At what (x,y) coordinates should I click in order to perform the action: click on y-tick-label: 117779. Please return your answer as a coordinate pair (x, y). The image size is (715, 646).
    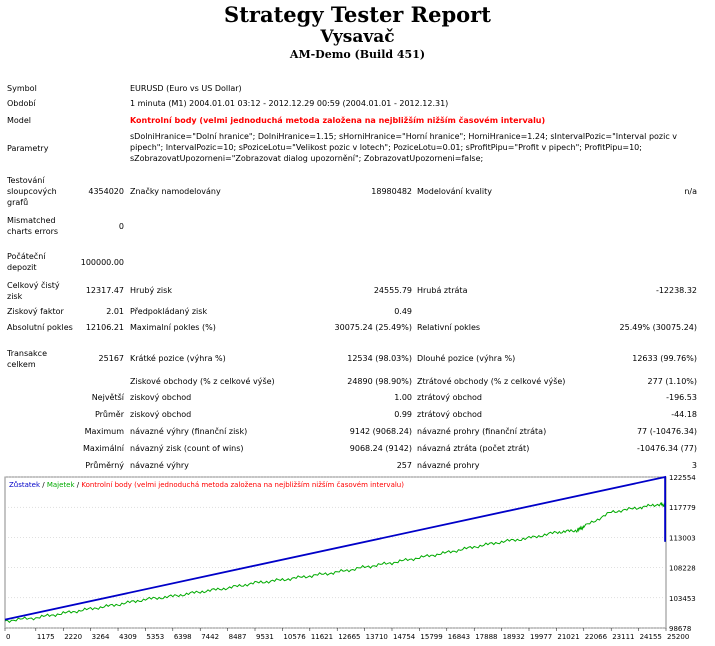
    Looking at the image, I should click on (682, 508).